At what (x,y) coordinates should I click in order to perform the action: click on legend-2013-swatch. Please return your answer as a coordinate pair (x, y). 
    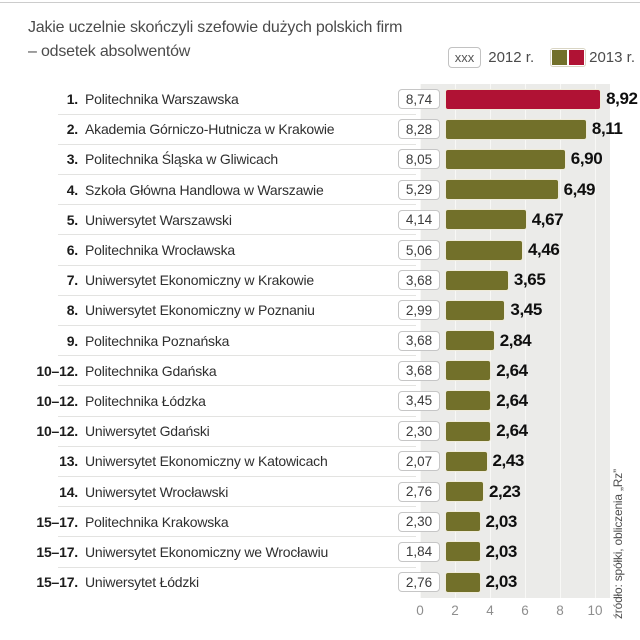
    Looking at the image, I should click on (568, 57).